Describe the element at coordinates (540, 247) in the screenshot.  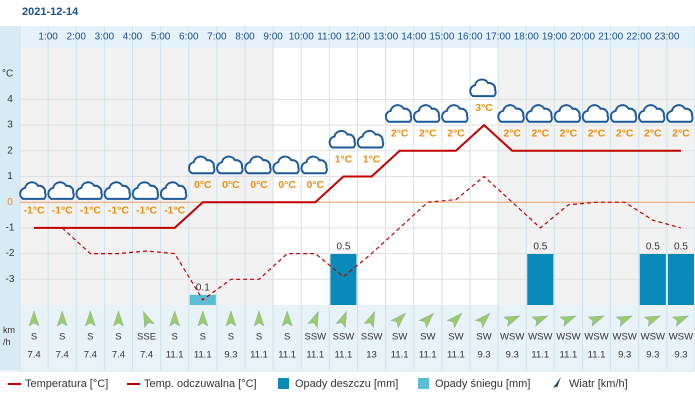
I see `bar-label: 0.5` at that location.